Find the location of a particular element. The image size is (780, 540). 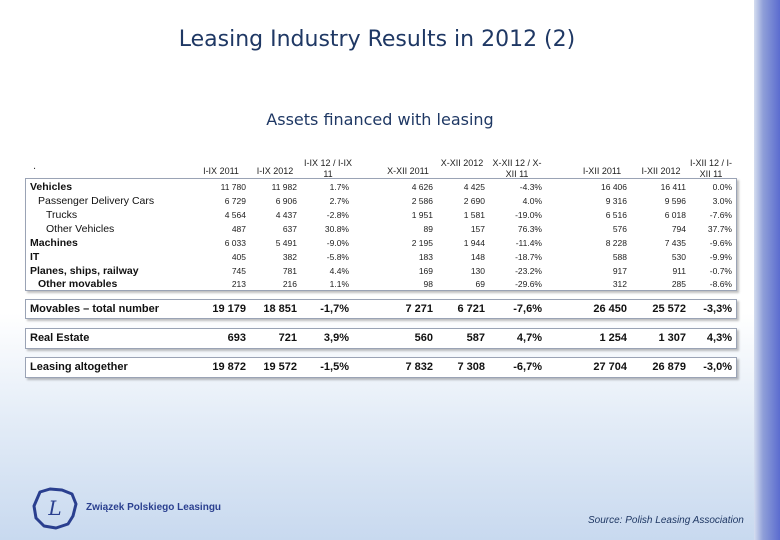

table-cell: 148 is located at coordinates (477, 257).